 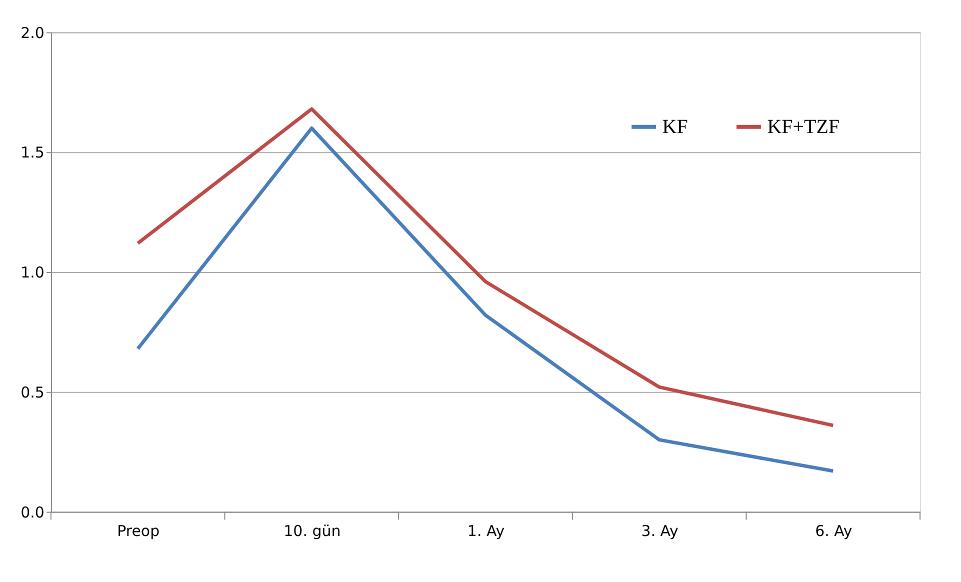 I want to click on y-tick-label: 1.0, so click(x=32, y=273).